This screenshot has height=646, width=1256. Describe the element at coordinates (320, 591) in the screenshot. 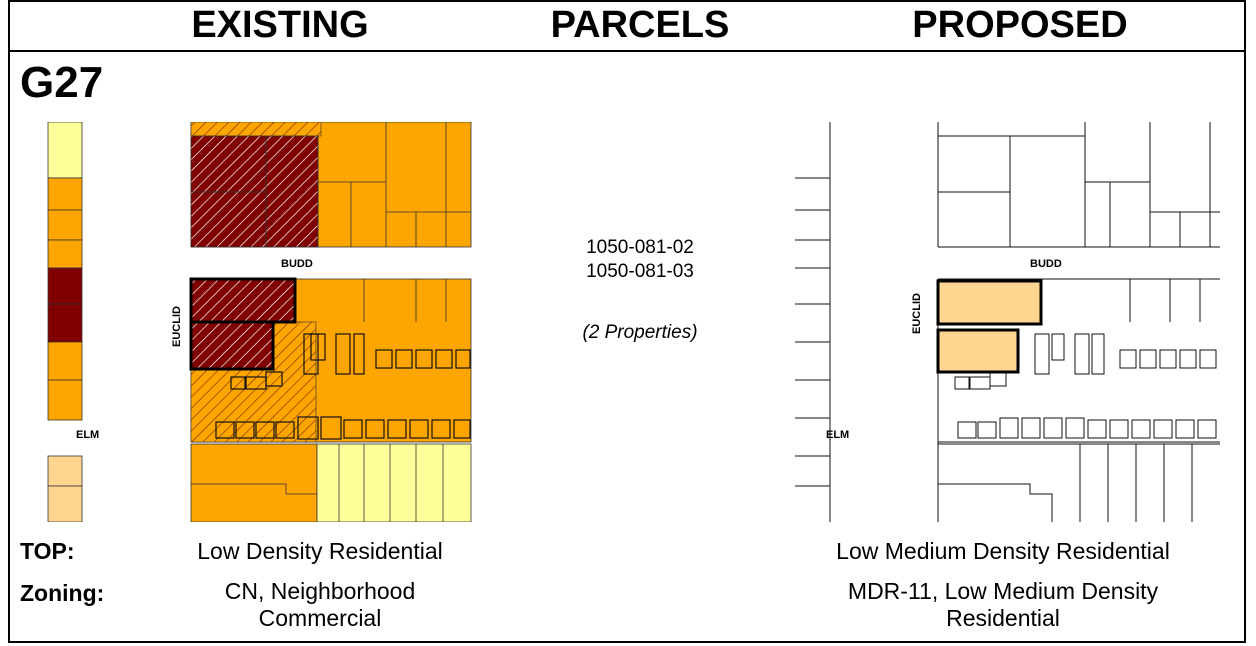

I see `zoning-existing-line: CN, Neighborhood` at that location.